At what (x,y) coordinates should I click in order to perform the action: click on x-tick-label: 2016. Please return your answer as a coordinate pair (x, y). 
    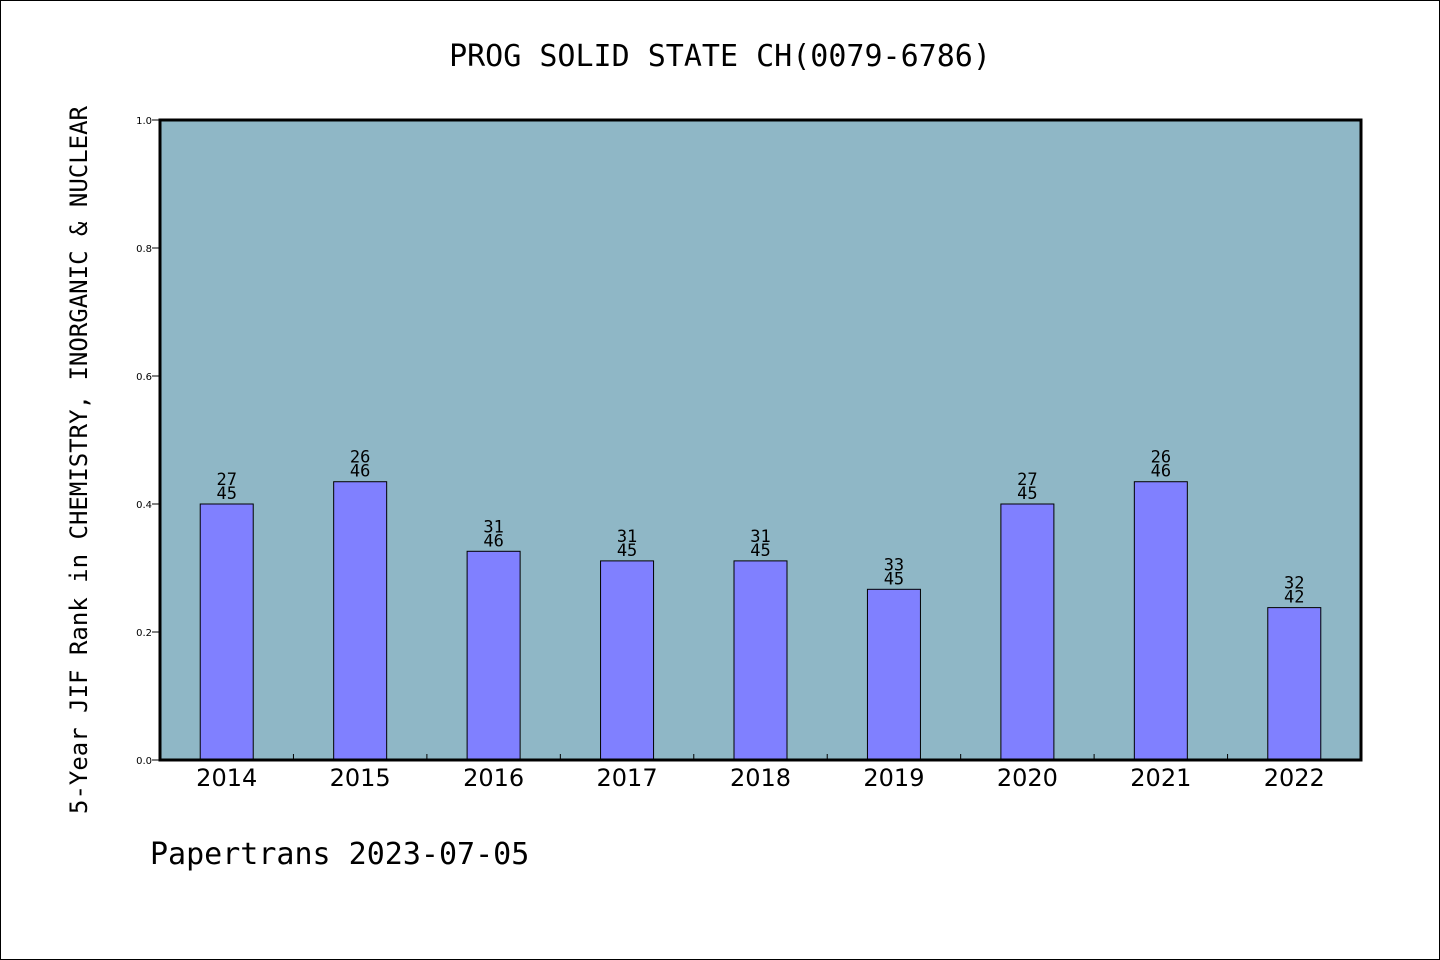
    Looking at the image, I should click on (493, 778).